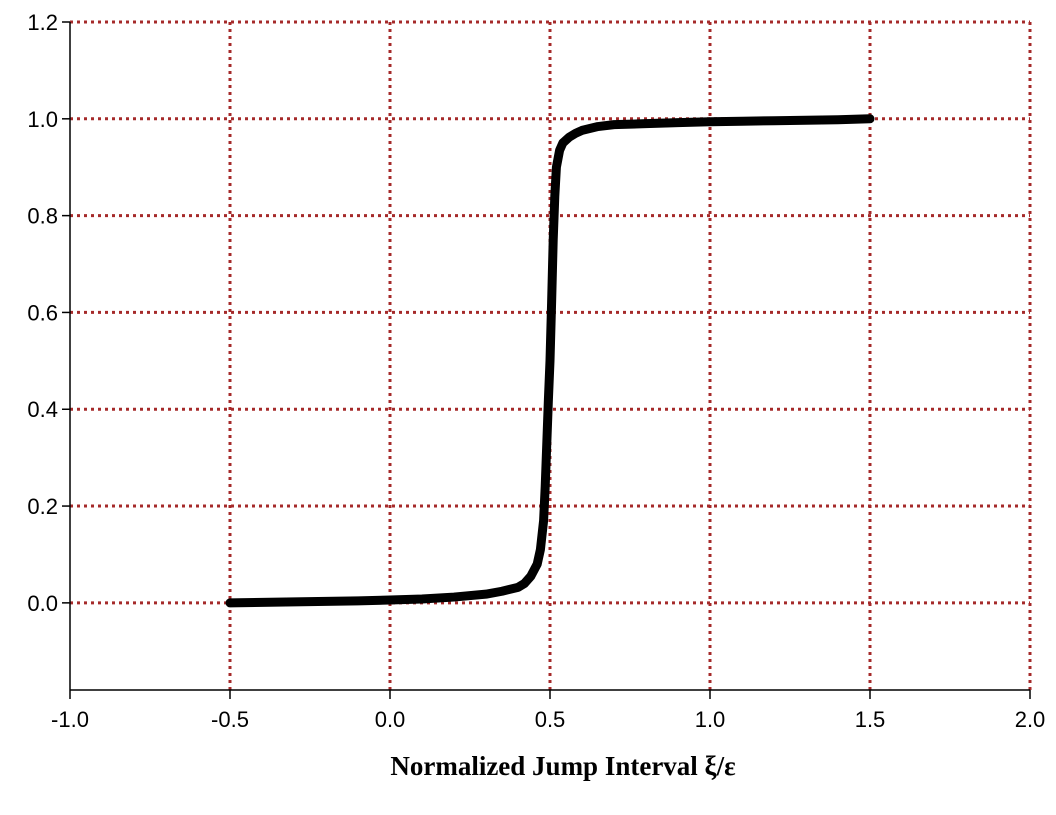  What do you see at coordinates (42, 216) in the screenshot?
I see `y-tick-label: 0.8` at bounding box center [42, 216].